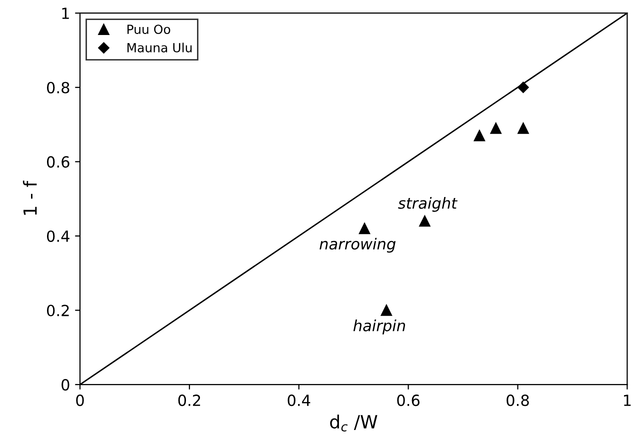 The width and height of the screenshot is (640, 437). I want to click on x-axis-title: d$_{c}$ /W, so click(354, 423).